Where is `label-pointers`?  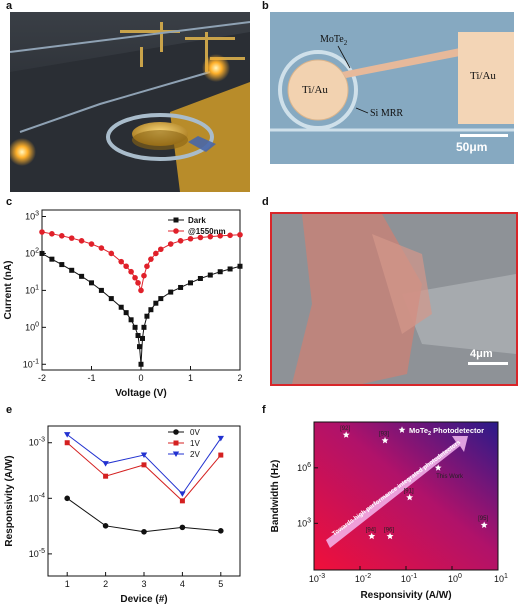 label-pointers is located at coordinates (353, 79).